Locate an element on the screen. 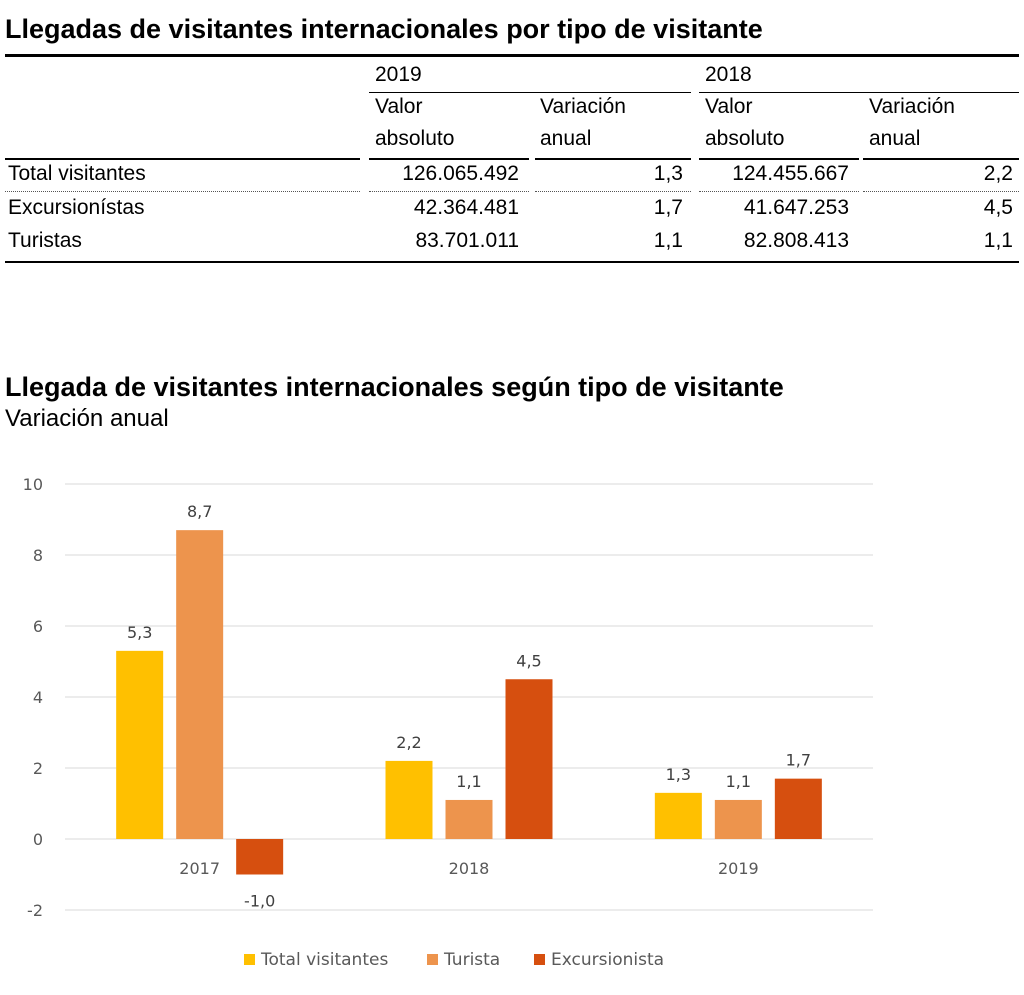 The height and width of the screenshot is (995, 1024). data-label: -1,0 is located at coordinates (259, 901).